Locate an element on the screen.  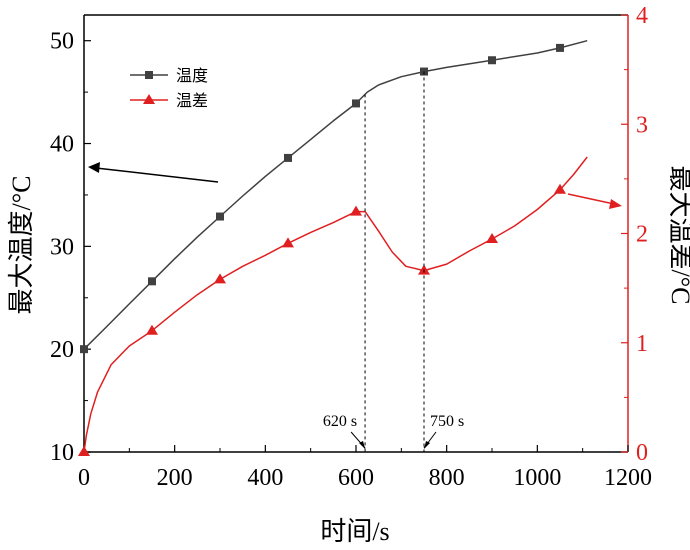
x-tick-label-2: 400 is located at coordinates (265, 478).